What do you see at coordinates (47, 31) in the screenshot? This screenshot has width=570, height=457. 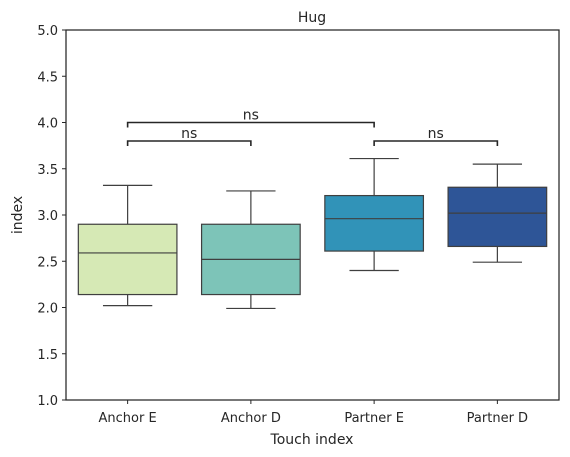 I see `y-tick-label: 5.0` at bounding box center [47, 31].